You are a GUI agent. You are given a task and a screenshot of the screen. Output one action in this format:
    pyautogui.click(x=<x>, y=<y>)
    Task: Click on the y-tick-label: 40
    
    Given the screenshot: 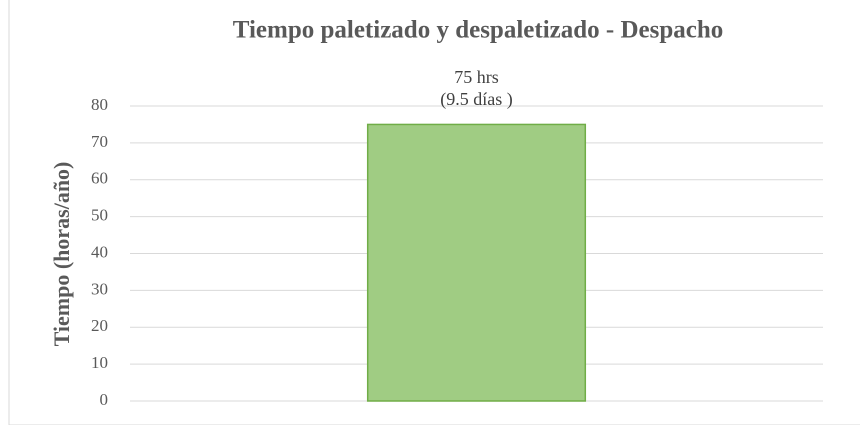 What is the action you would take?
    pyautogui.click(x=99, y=251)
    